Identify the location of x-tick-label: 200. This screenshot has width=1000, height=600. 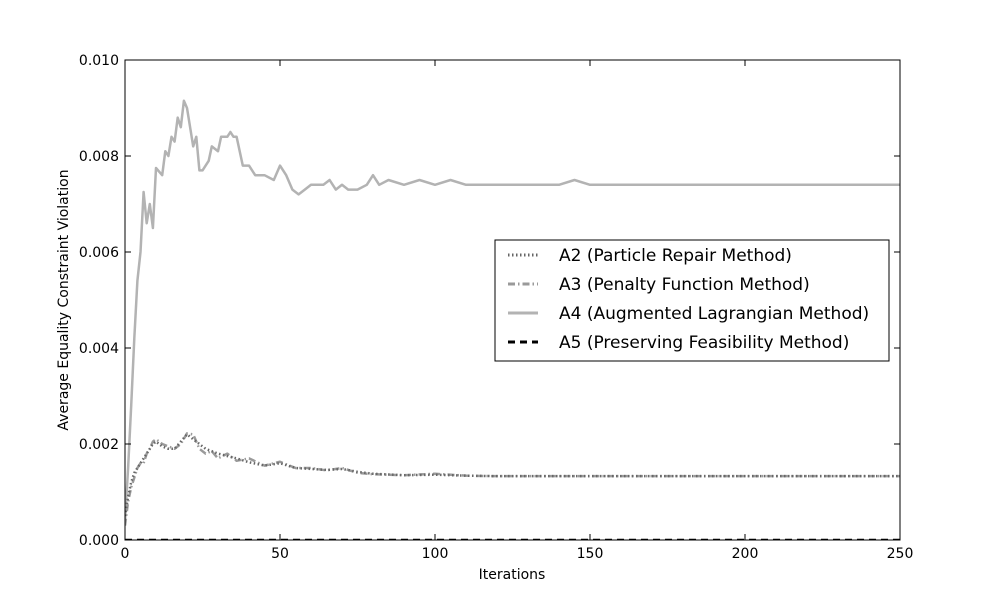
(745, 554).